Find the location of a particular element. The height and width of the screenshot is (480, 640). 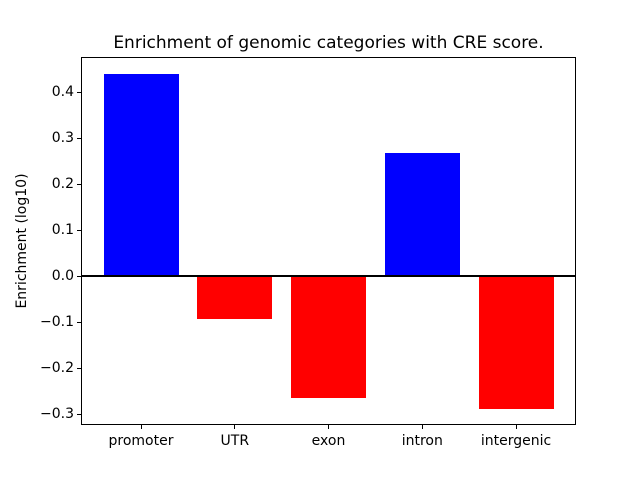

x-tick-label-UTR: UTR is located at coordinates (235, 441).